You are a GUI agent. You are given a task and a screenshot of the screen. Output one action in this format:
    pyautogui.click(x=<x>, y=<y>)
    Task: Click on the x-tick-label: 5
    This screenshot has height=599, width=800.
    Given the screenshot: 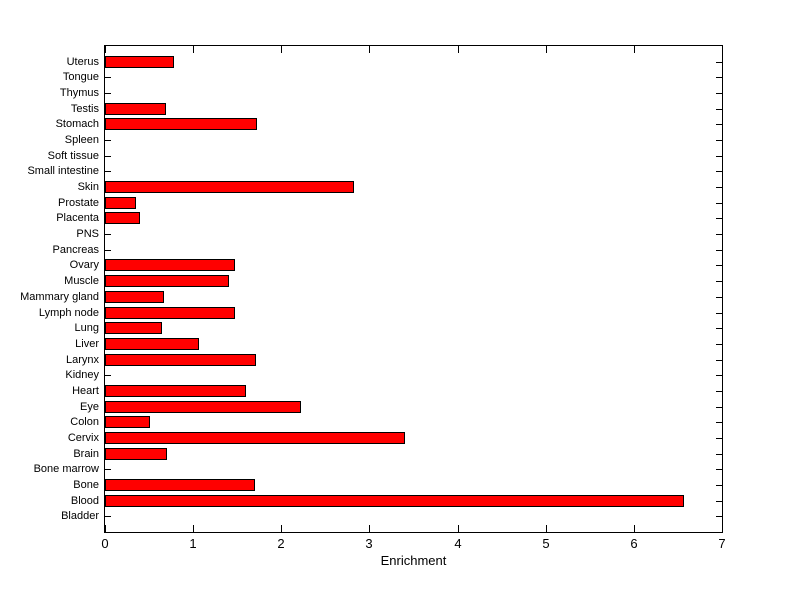 What is the action you would take?
    pyautogui.click(x=546, y=543)
    